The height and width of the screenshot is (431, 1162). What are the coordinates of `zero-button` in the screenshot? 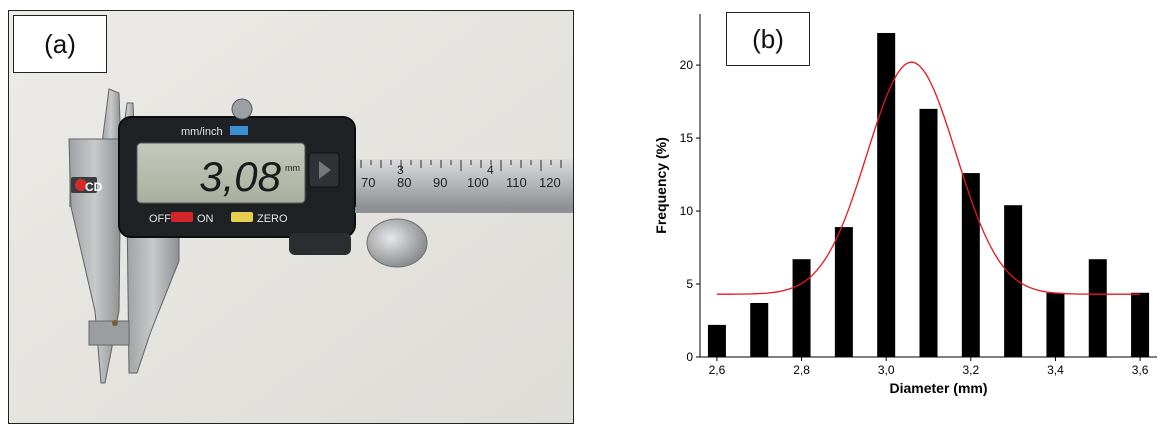 It's located at (242, 217).